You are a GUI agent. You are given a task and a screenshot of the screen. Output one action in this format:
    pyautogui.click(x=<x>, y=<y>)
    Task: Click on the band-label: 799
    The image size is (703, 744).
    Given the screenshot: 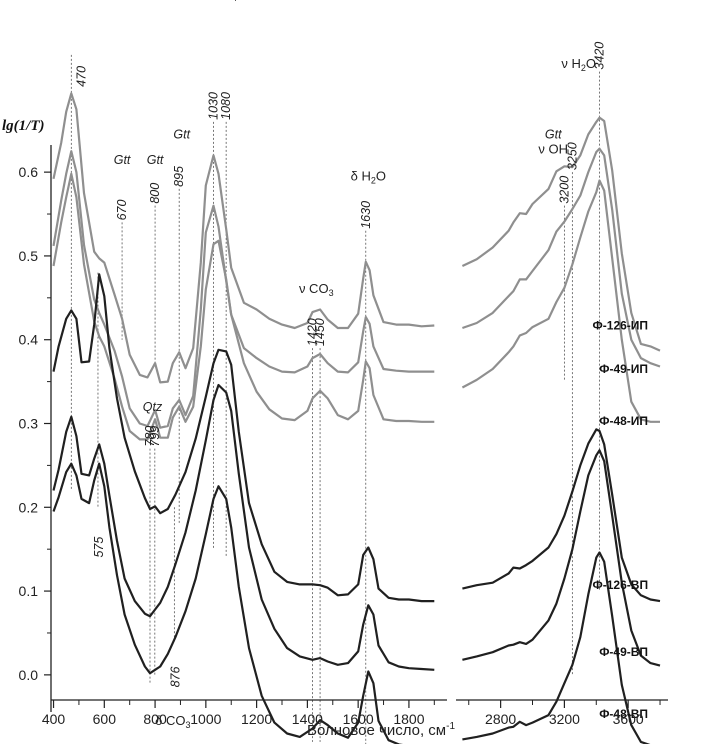 What is the action you would take?
    pyautogui.click(x=155, y=436)
    